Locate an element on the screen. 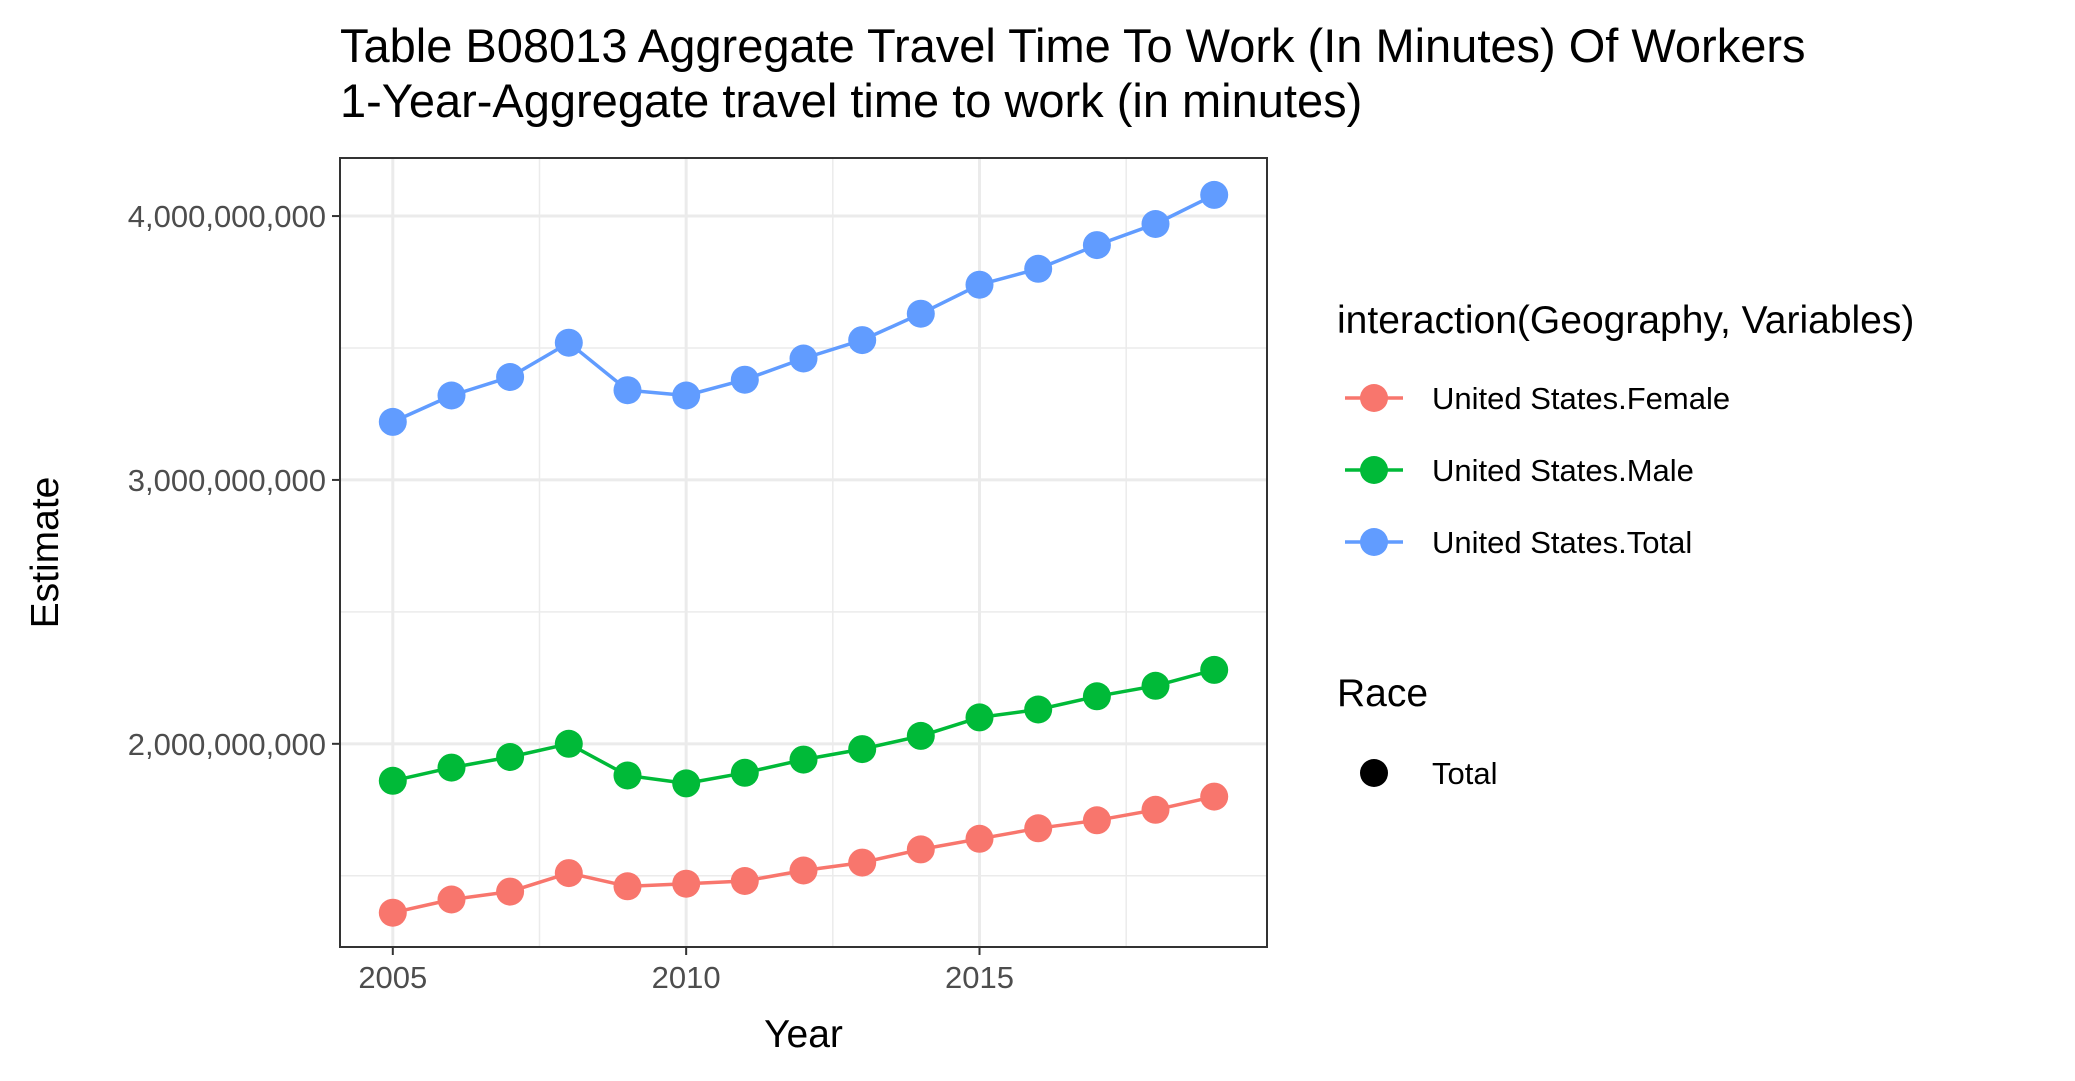 The image size is (2075, 1081). x-tick-label: 2010 is located at coordinates (686, 977).